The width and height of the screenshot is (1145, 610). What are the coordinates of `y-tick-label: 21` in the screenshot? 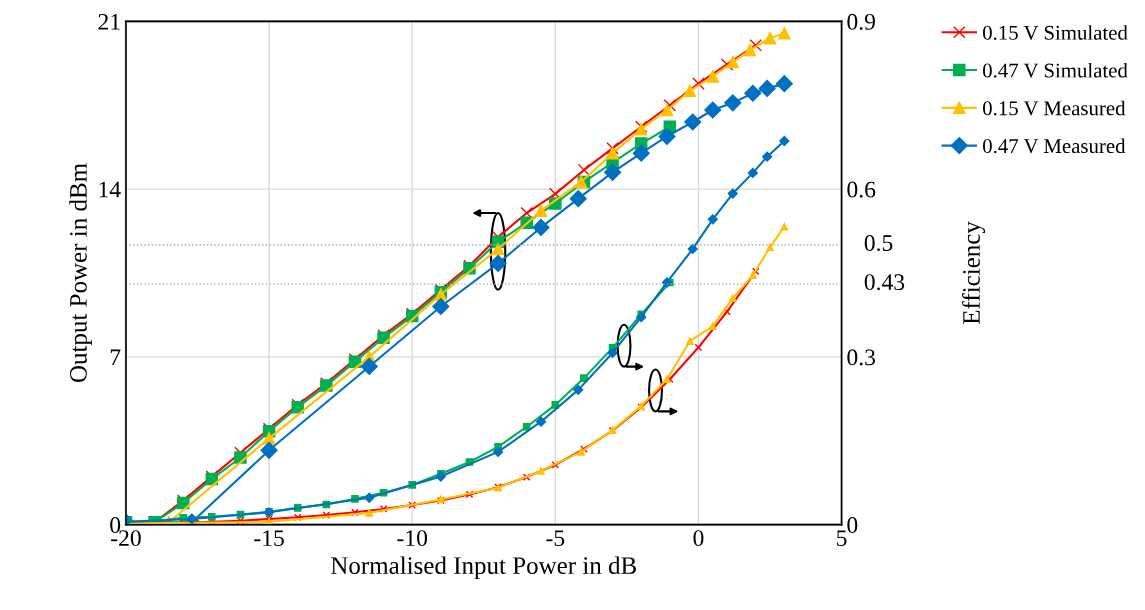 It's located at (109, 21).